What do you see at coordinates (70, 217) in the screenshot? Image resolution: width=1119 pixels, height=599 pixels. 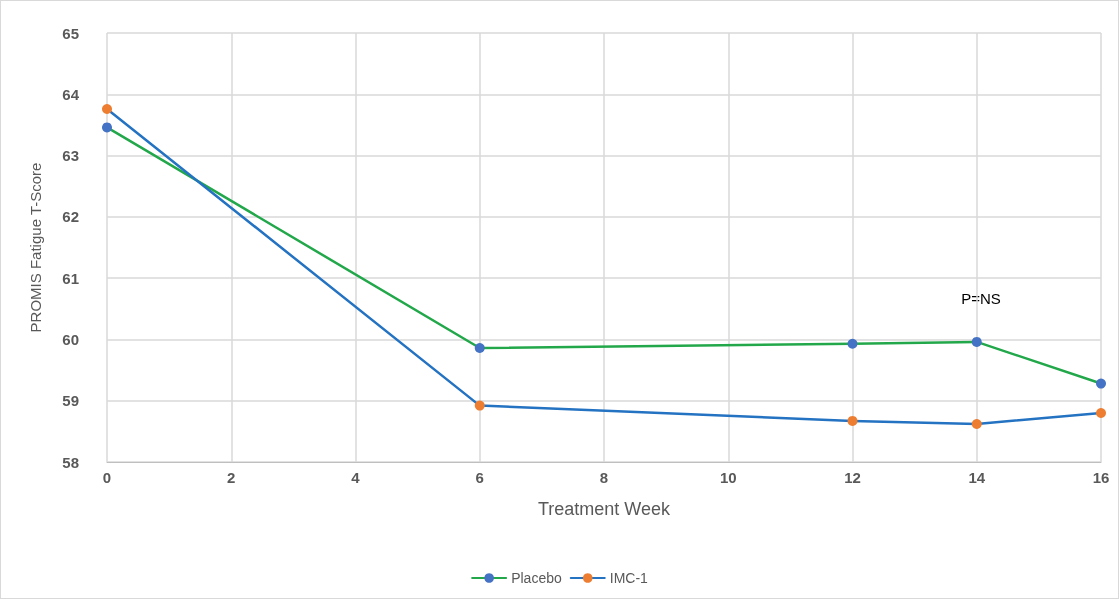 I see `y-tick-label: 62` at bounding box center [70, 217].